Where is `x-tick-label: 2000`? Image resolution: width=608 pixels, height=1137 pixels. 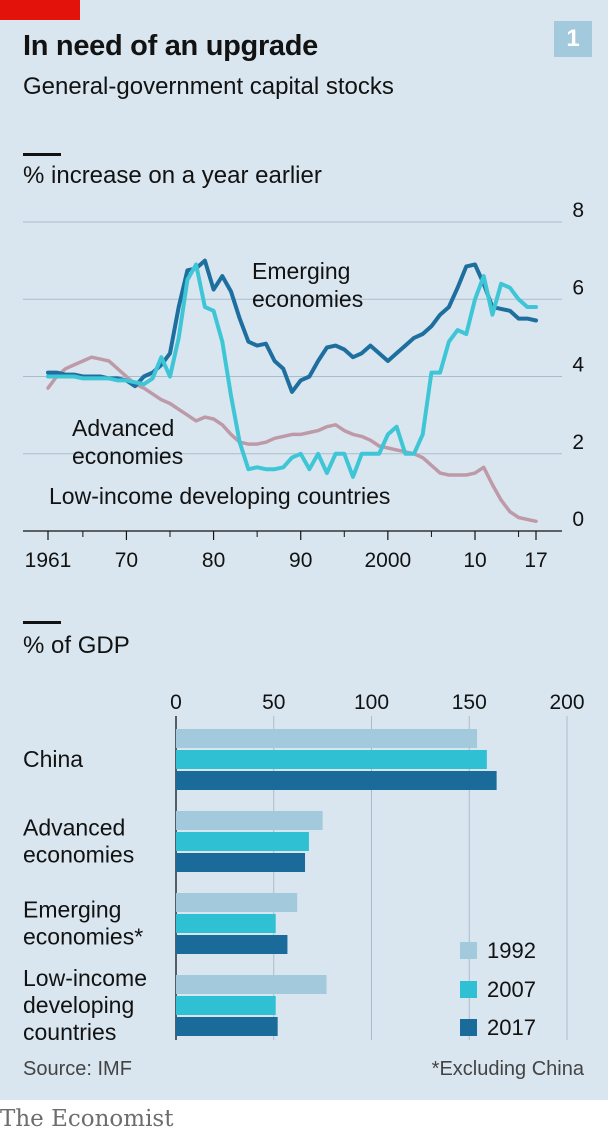 x-tick-label: 2000 is located at coordinates (387, 560).